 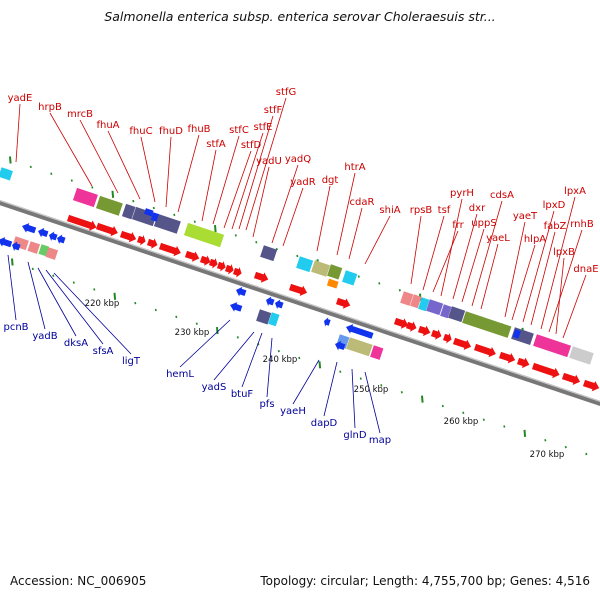 I want to click on forward-gene-label: lpxA, so click(x=575, y=191).